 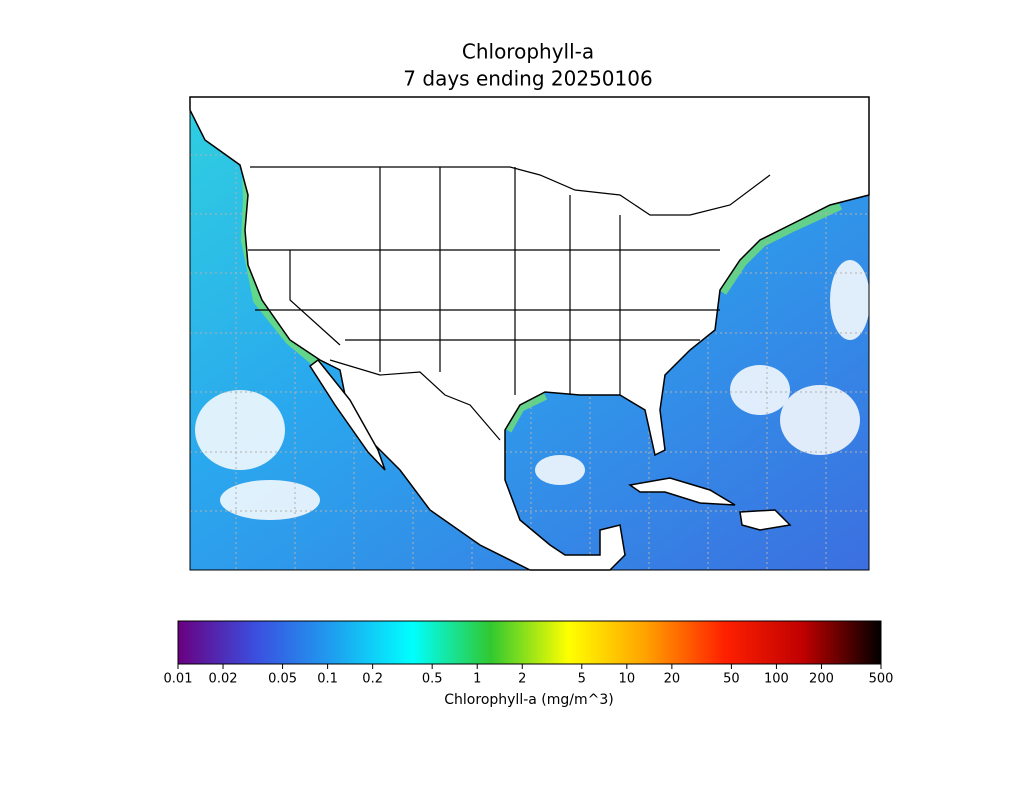 What do you see at coordinates (776, 679) in the screenshot?
I see `tick-label: 100` at bounding box center [776, 679].